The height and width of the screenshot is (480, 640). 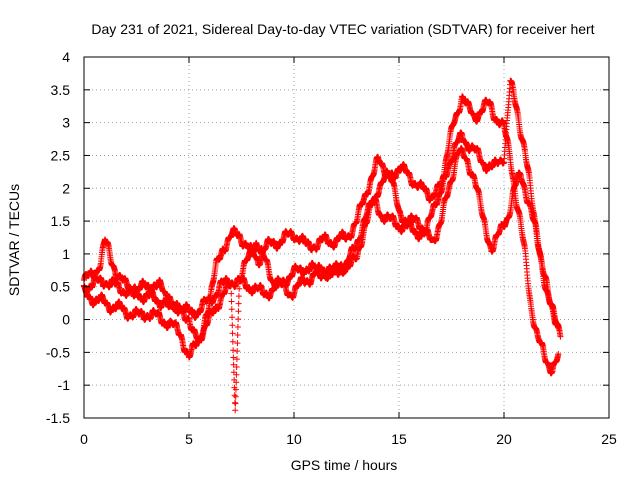 I want to click on y-axis-label: SDTVAR / TECUs, so click(x=14, y=240).